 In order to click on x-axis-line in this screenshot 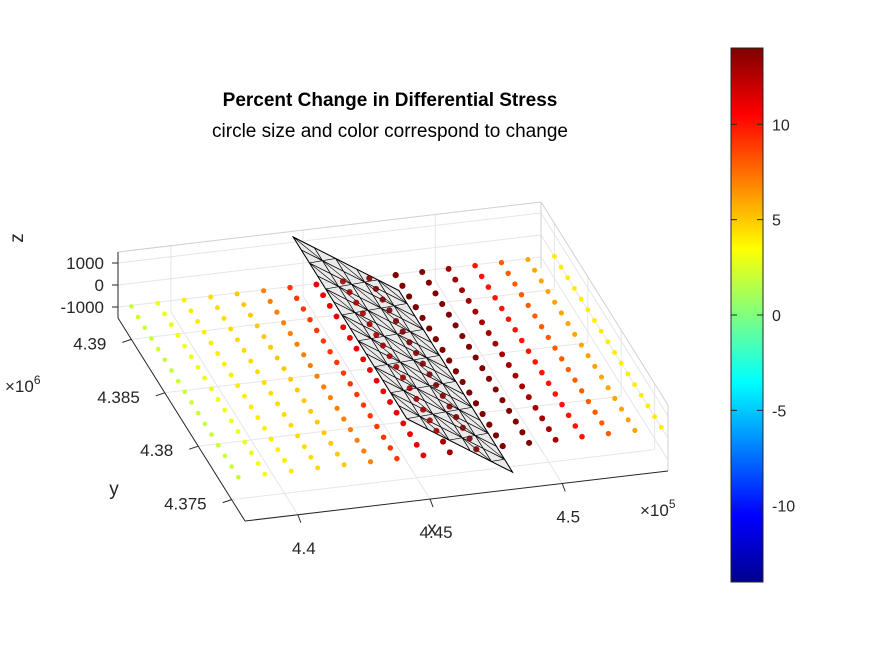, I will do `click(456, 496)`.